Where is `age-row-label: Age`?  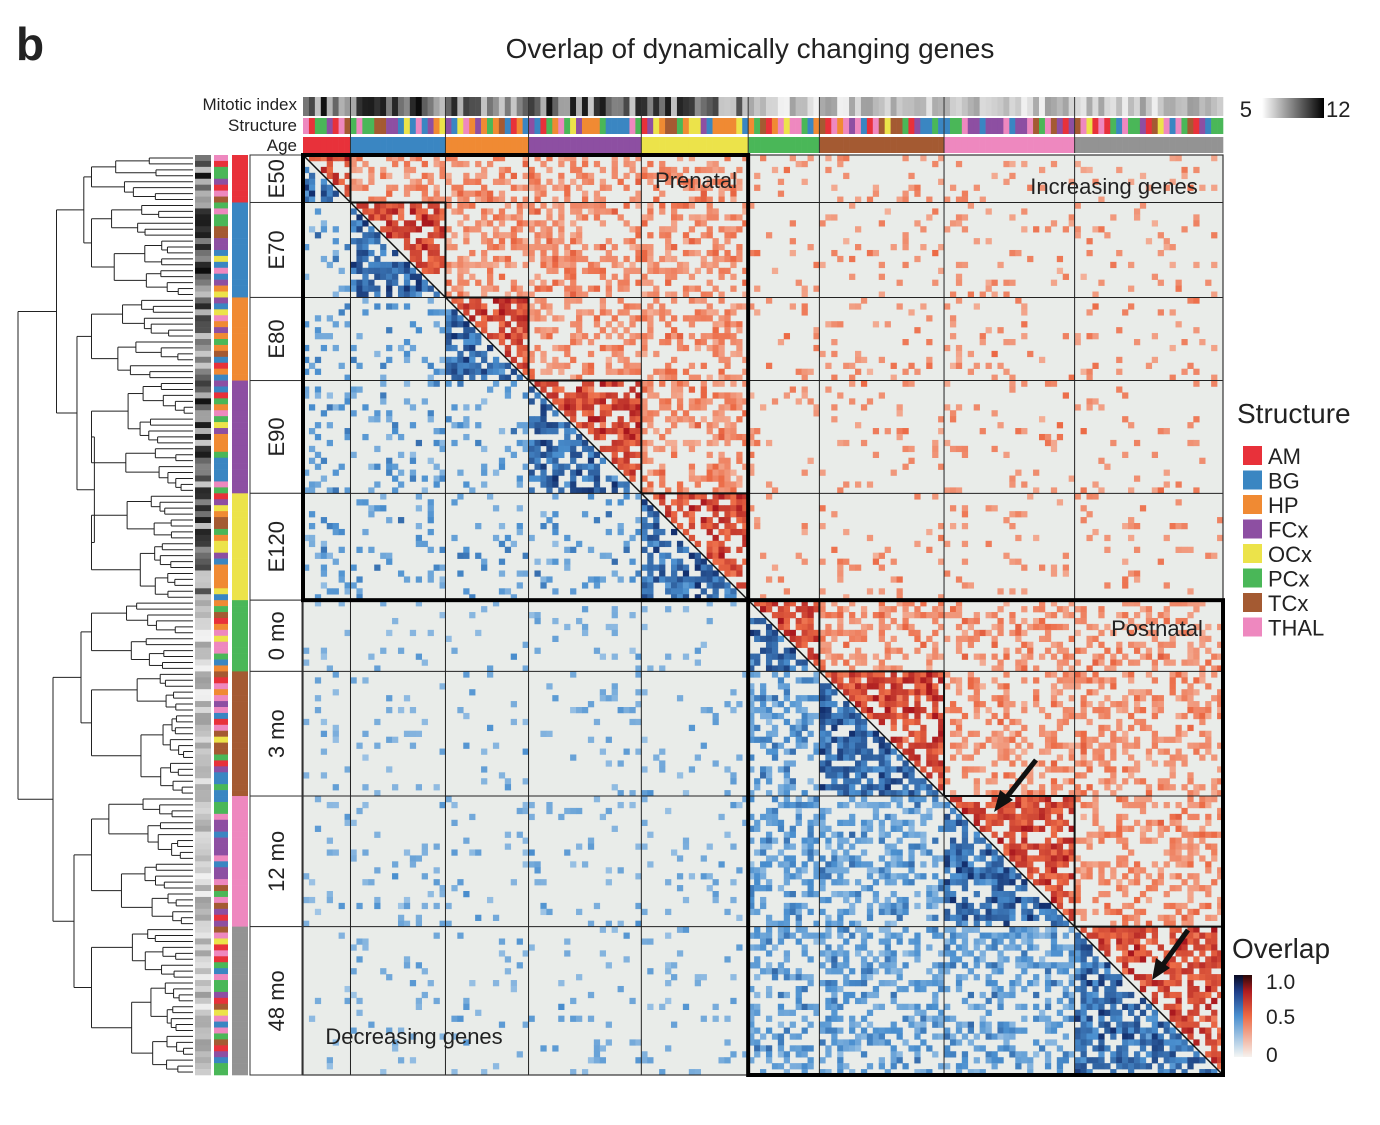
age-row-label: Age is located at coordinates (282, 145).